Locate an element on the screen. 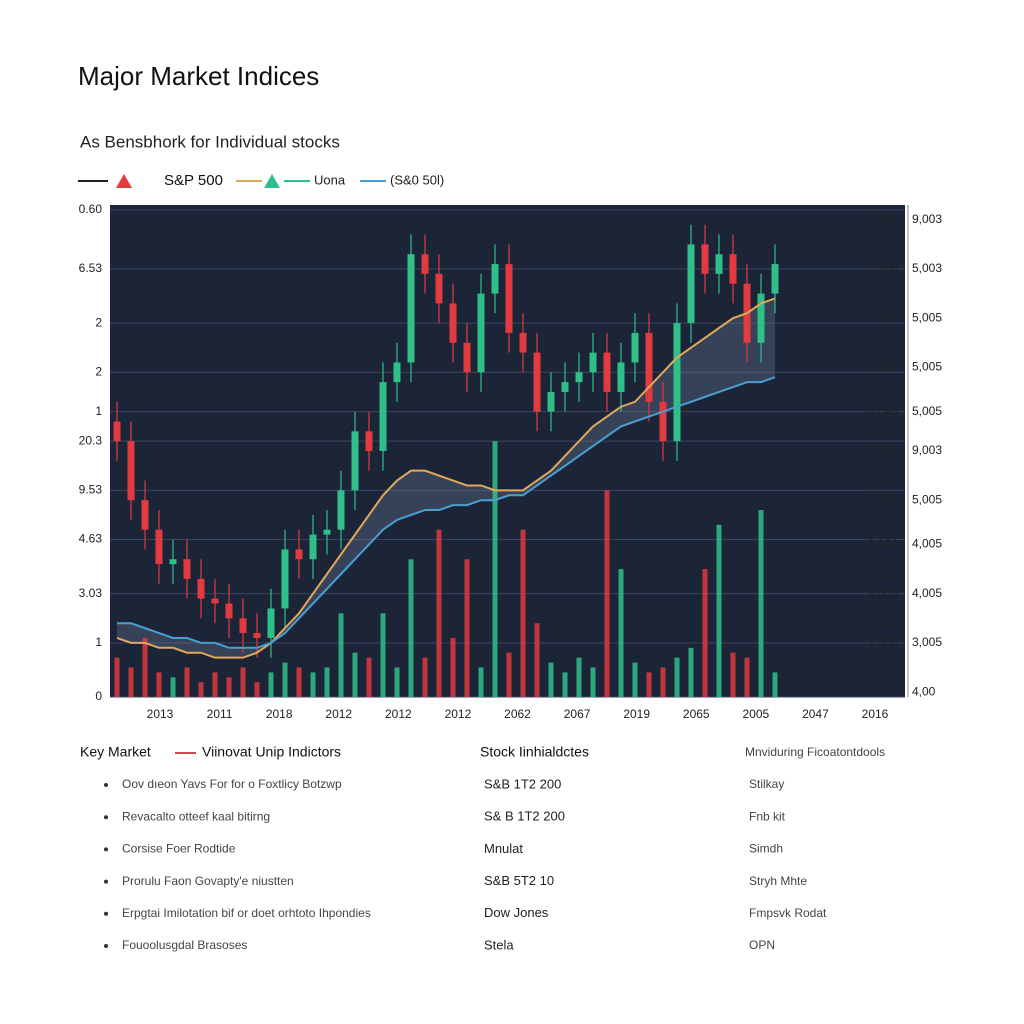  y2-tick-label: 7 008 is located at coordinates (883, 499).